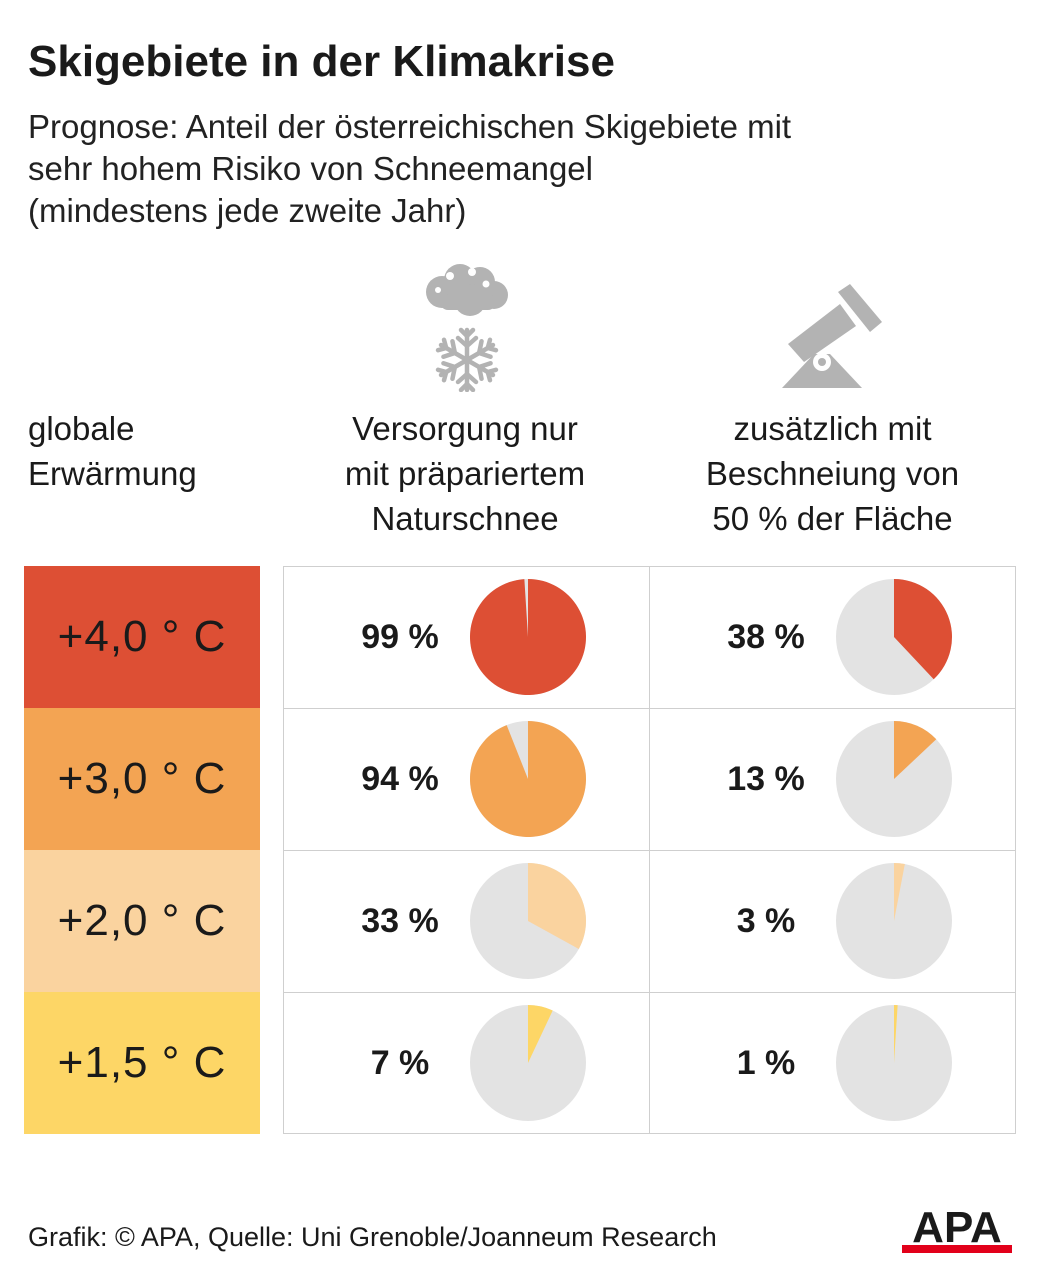  I want to click on pie-value-label: 13 %, so click(766, 779).